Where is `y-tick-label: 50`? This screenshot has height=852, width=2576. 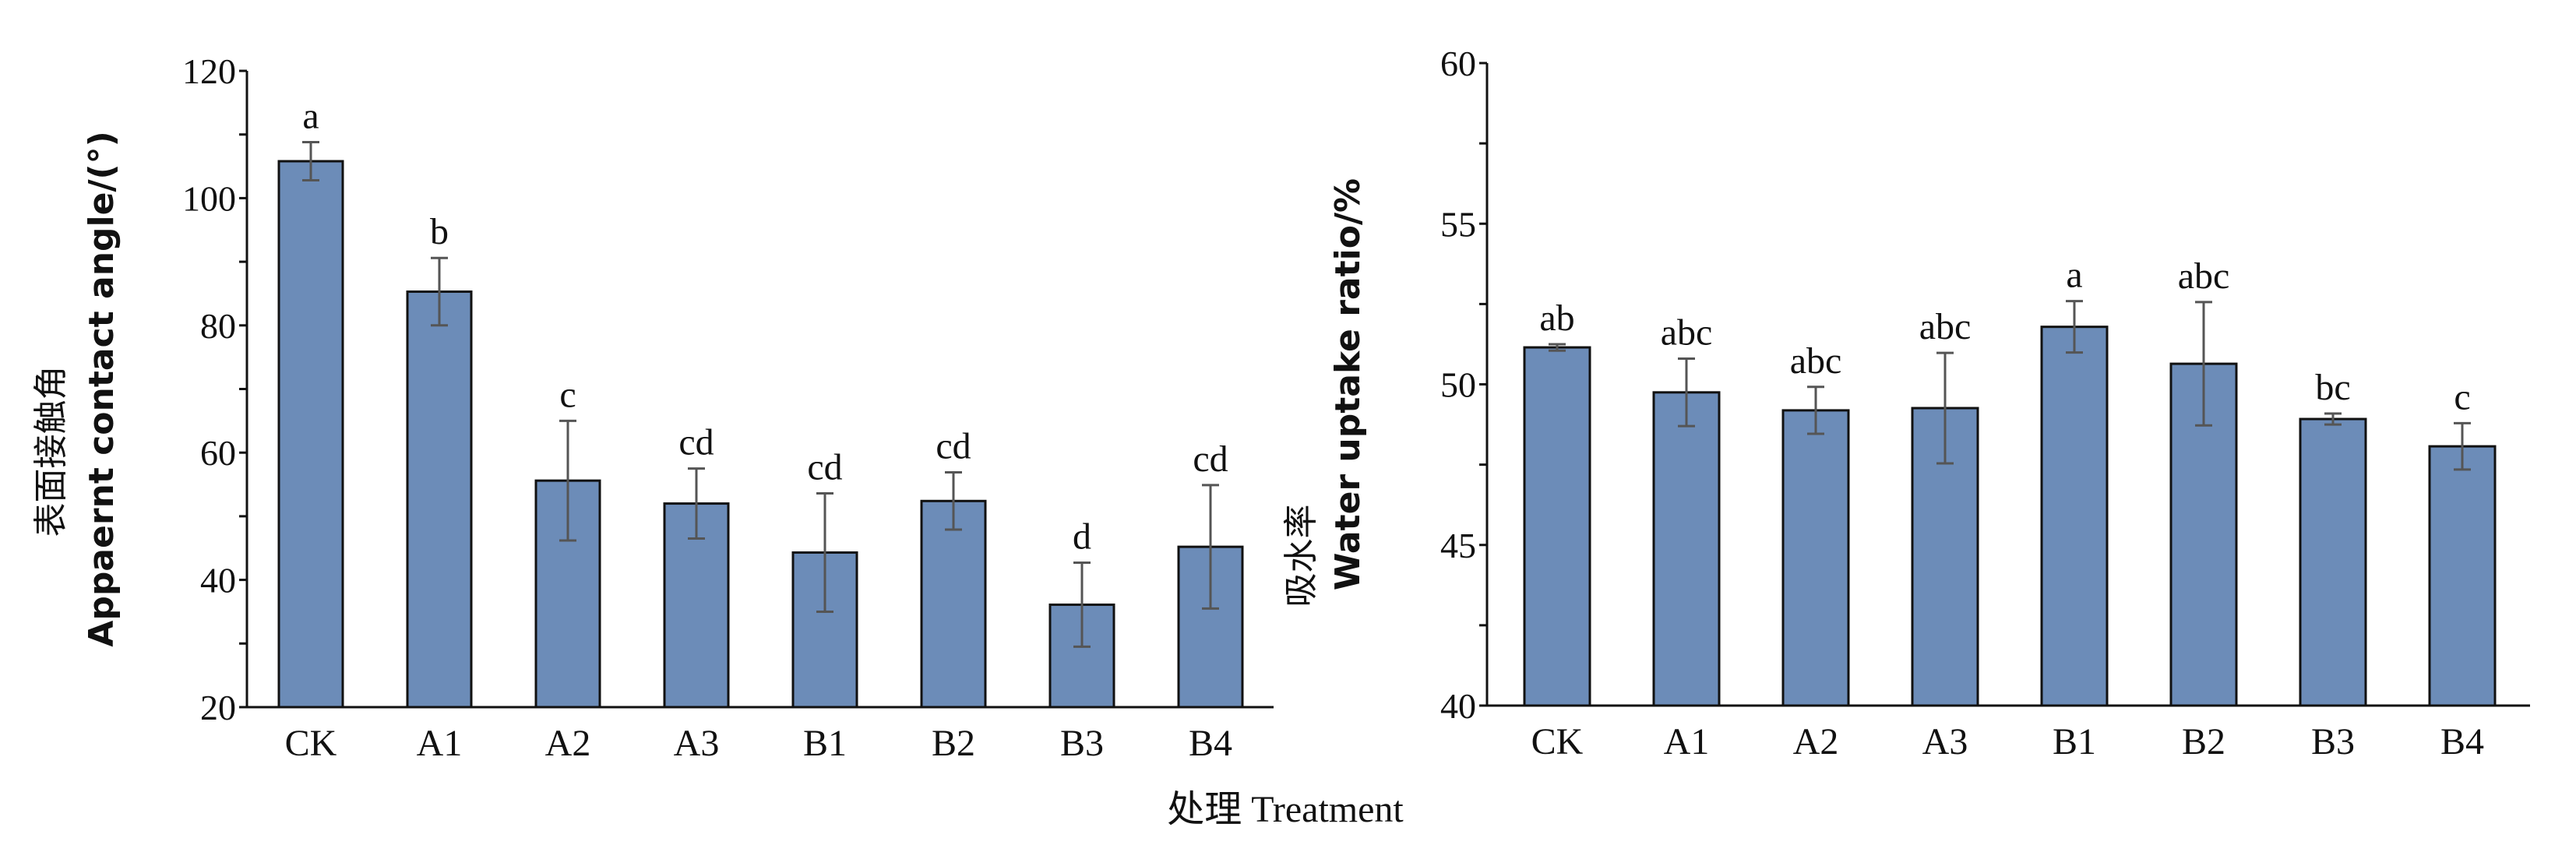 y-tick-label: 50 is located at coordinates (1458, 385).